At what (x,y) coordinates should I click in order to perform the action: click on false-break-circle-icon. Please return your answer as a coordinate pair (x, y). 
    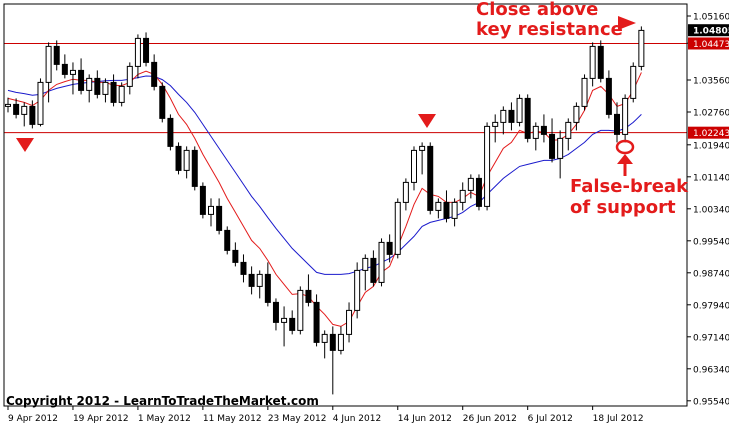
    Looking at the image, I should click on (625, 147).